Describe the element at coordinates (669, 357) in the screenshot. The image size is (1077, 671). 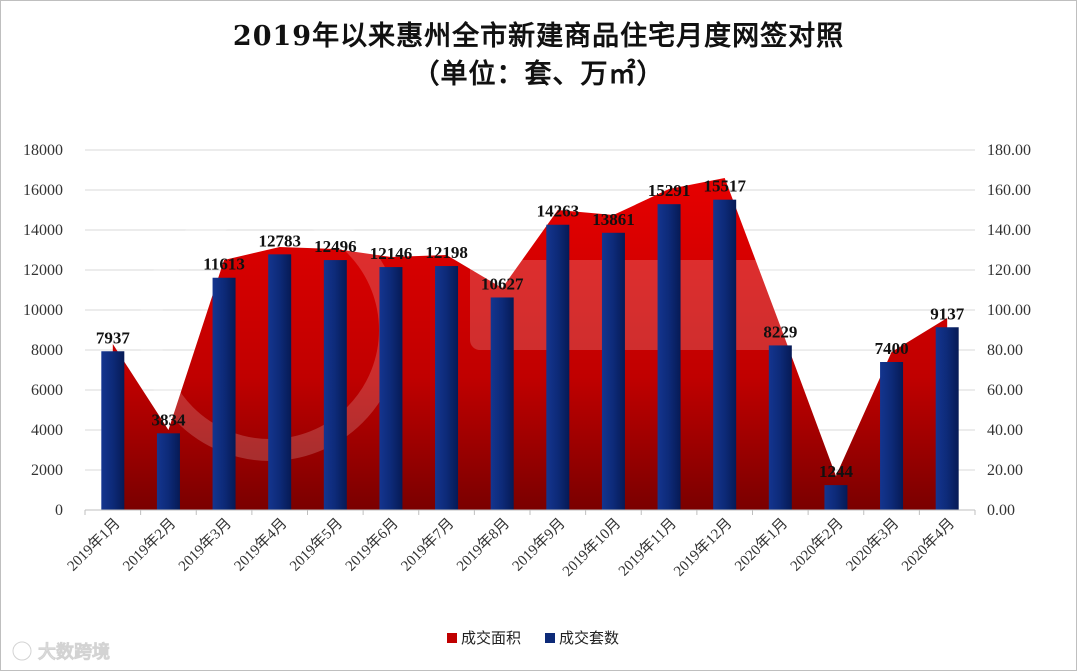
I see `bar-2019年11月` at that location.